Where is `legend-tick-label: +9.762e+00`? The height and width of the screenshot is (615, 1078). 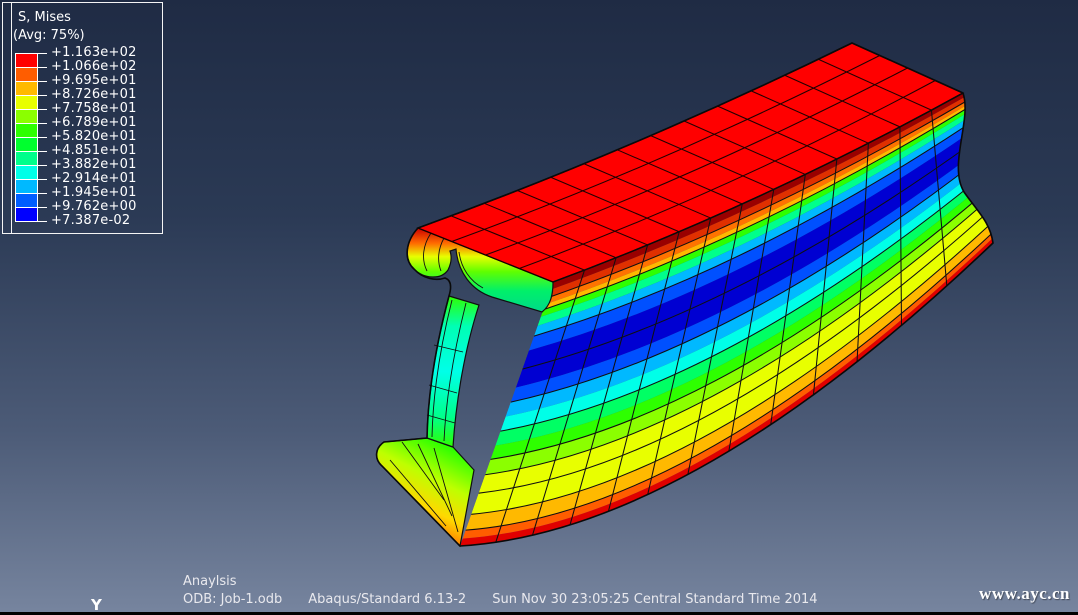 legend-tick-label: +9.762e+00 is located at coordinates (94, 206).